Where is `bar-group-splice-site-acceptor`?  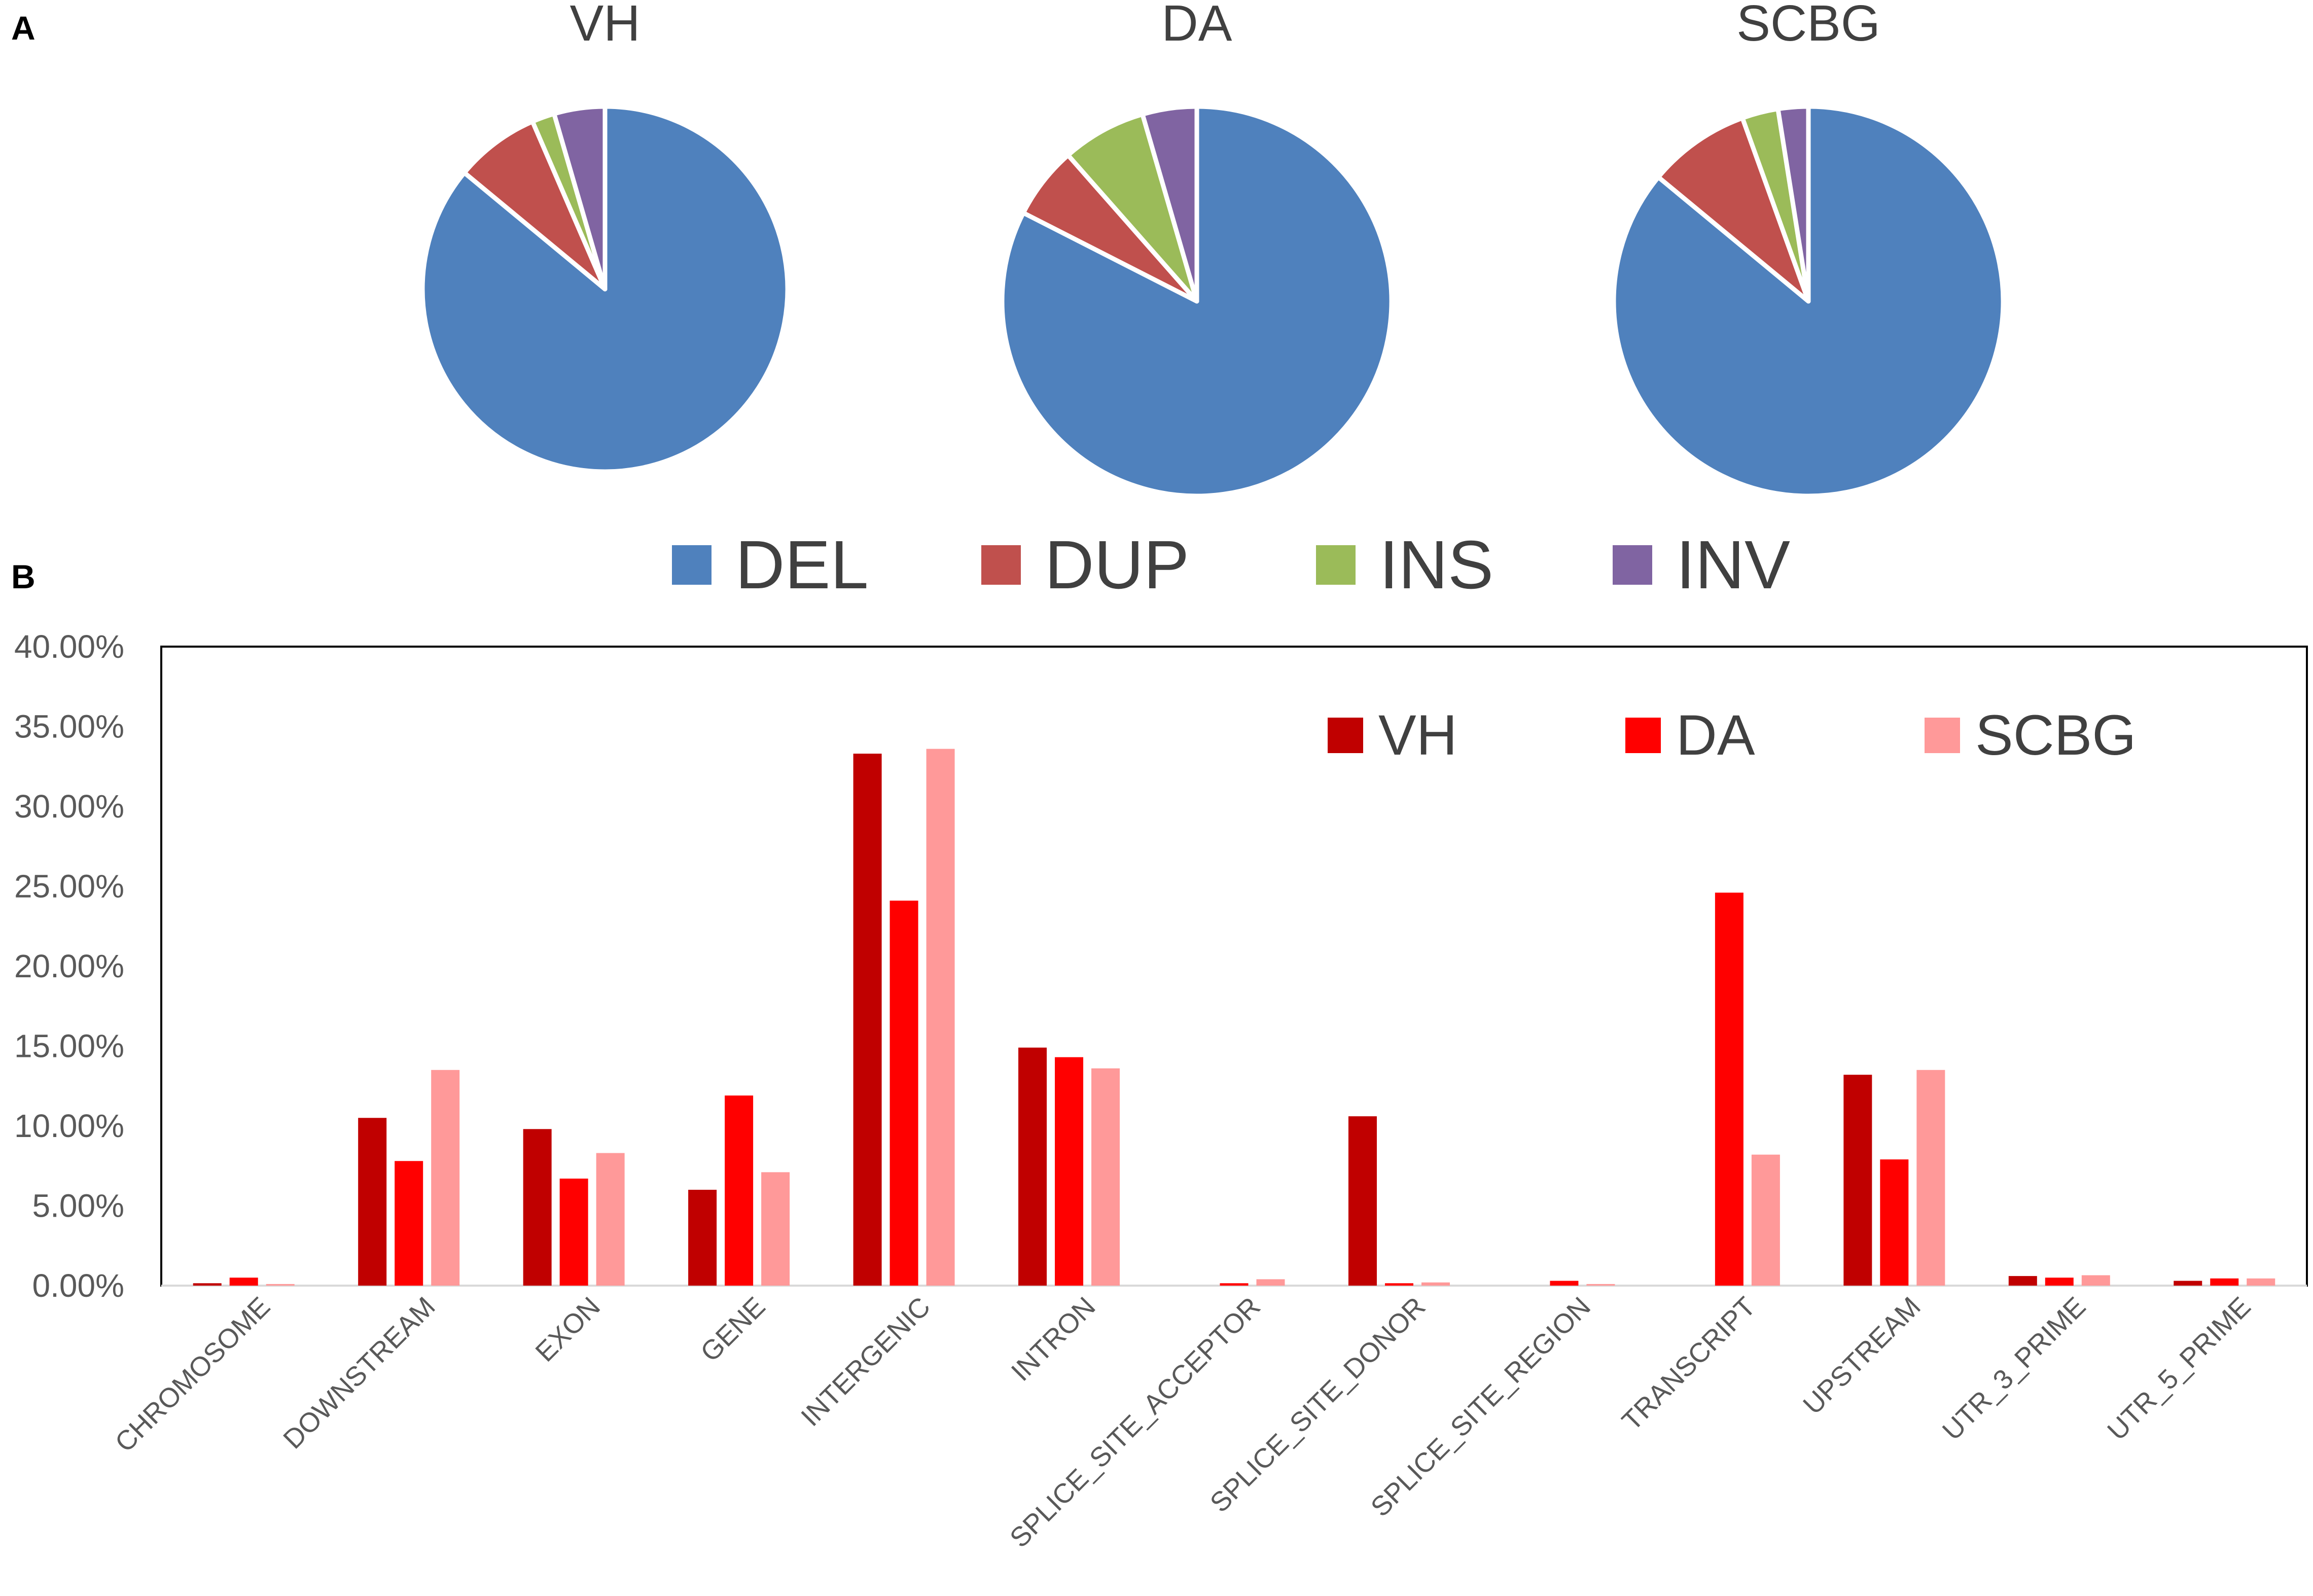
bar-group-splice-site-acceptor is located at coordinates (1252, 1282).